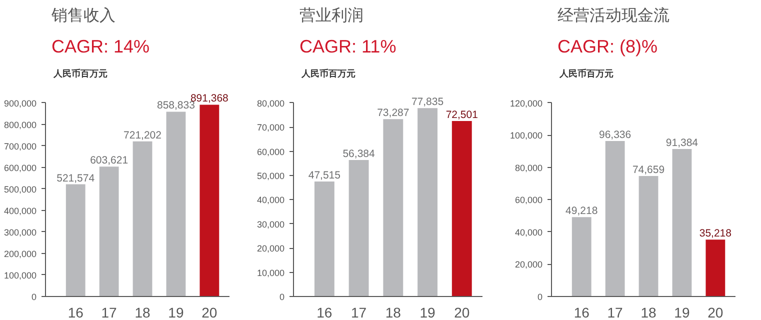 This screenshot has width=761, height=320. Describe the element at coordinates (582, 211) in the screenshot. I see `data-label: 49,218` at that location.